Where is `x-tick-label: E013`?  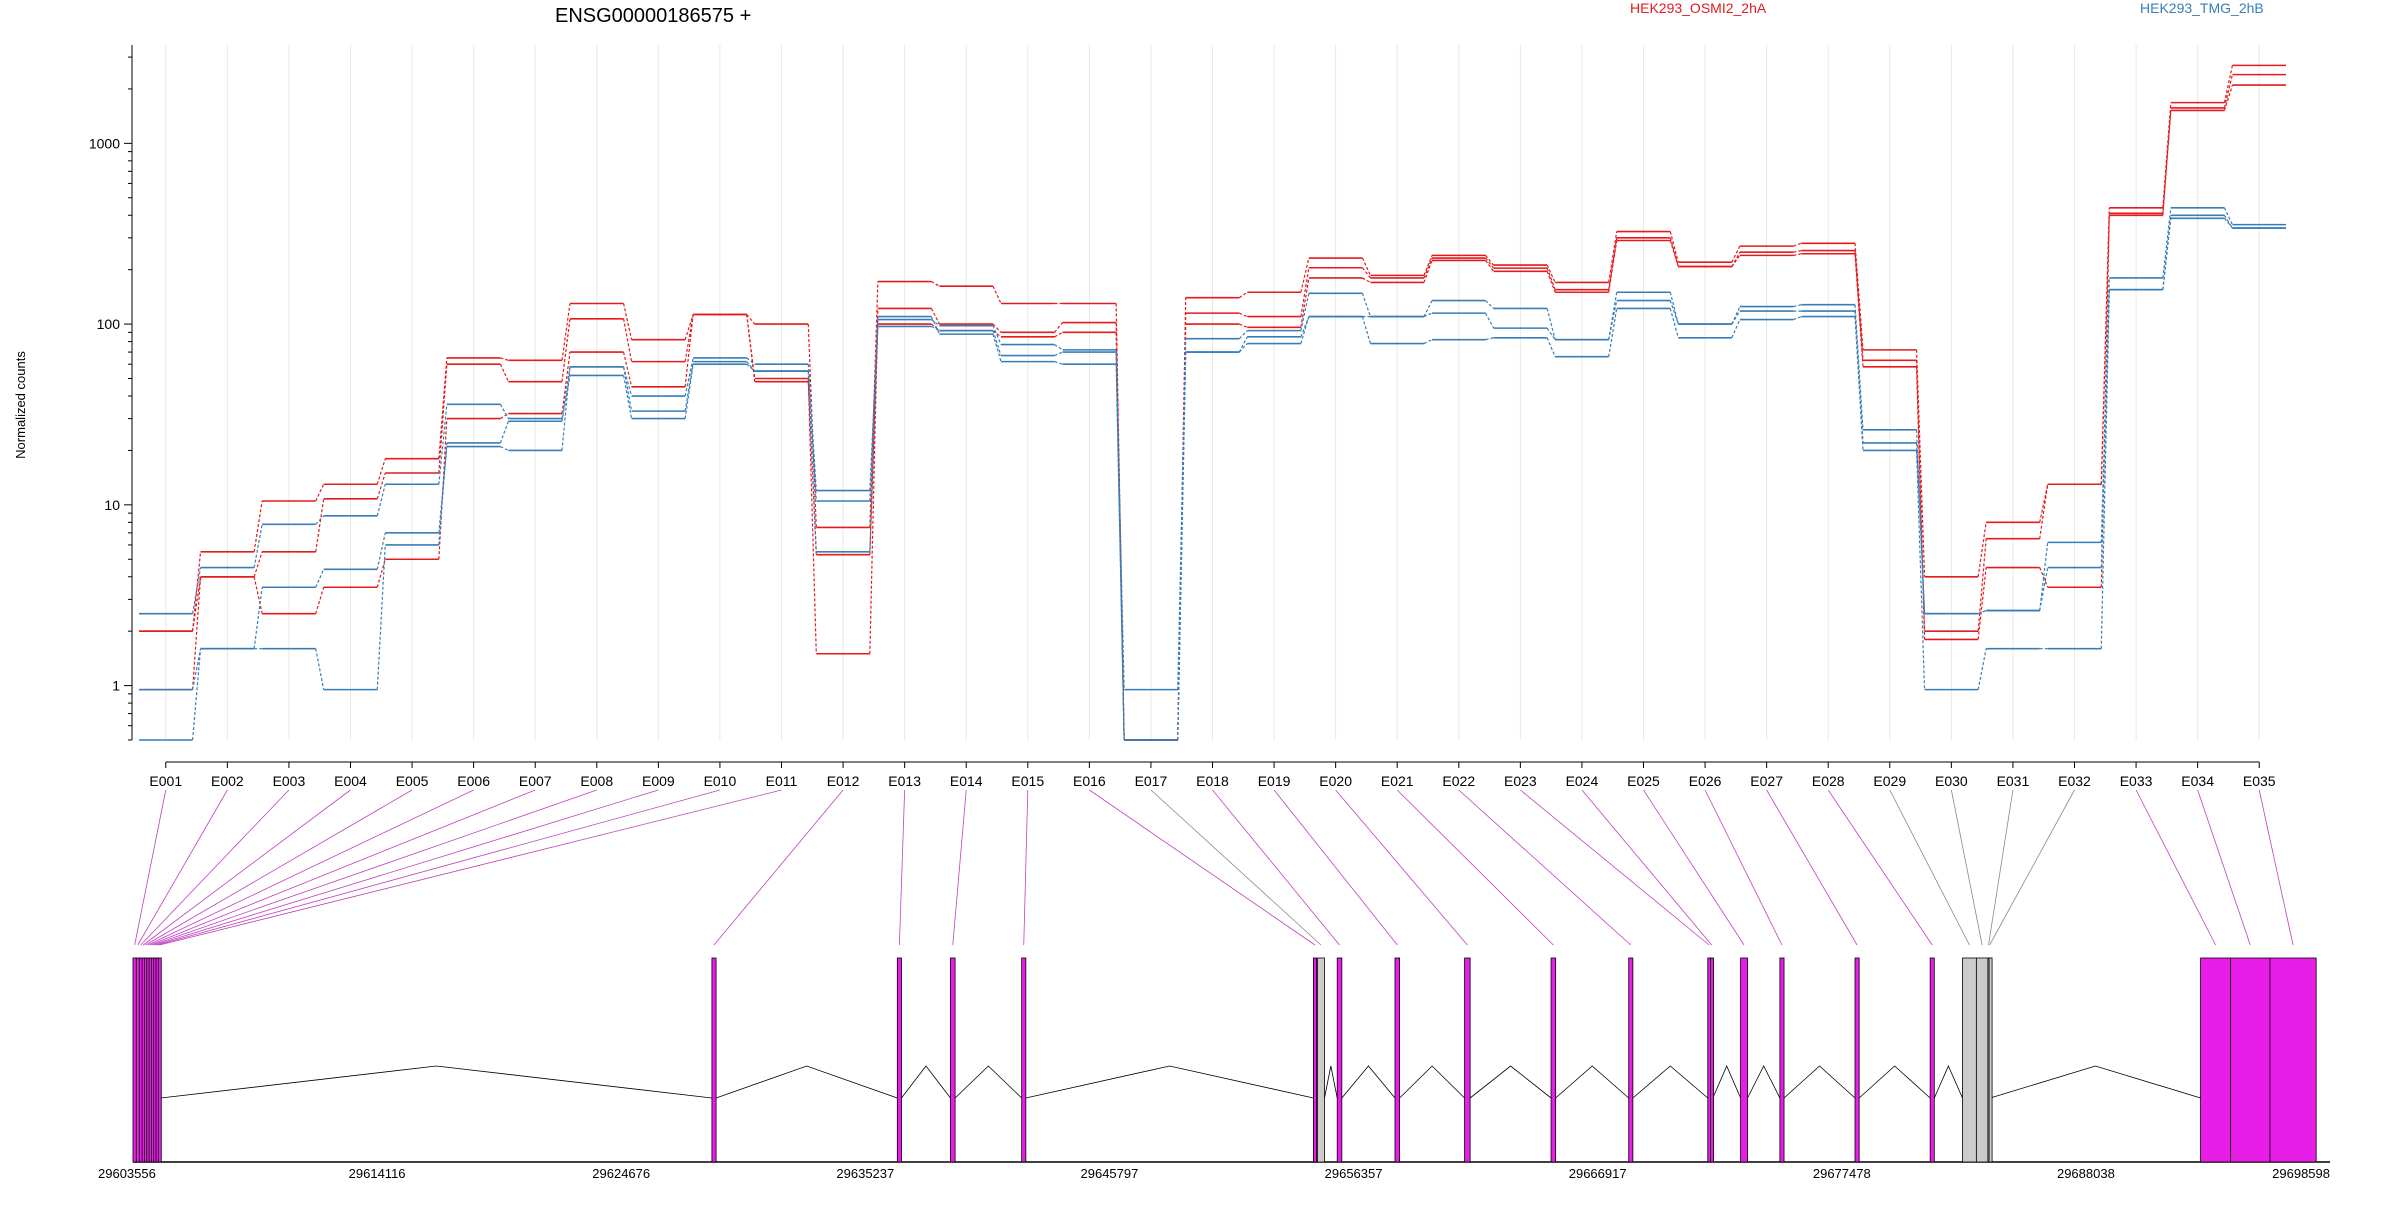
x-tick-label: E013 is located at coordinates (904, 781).